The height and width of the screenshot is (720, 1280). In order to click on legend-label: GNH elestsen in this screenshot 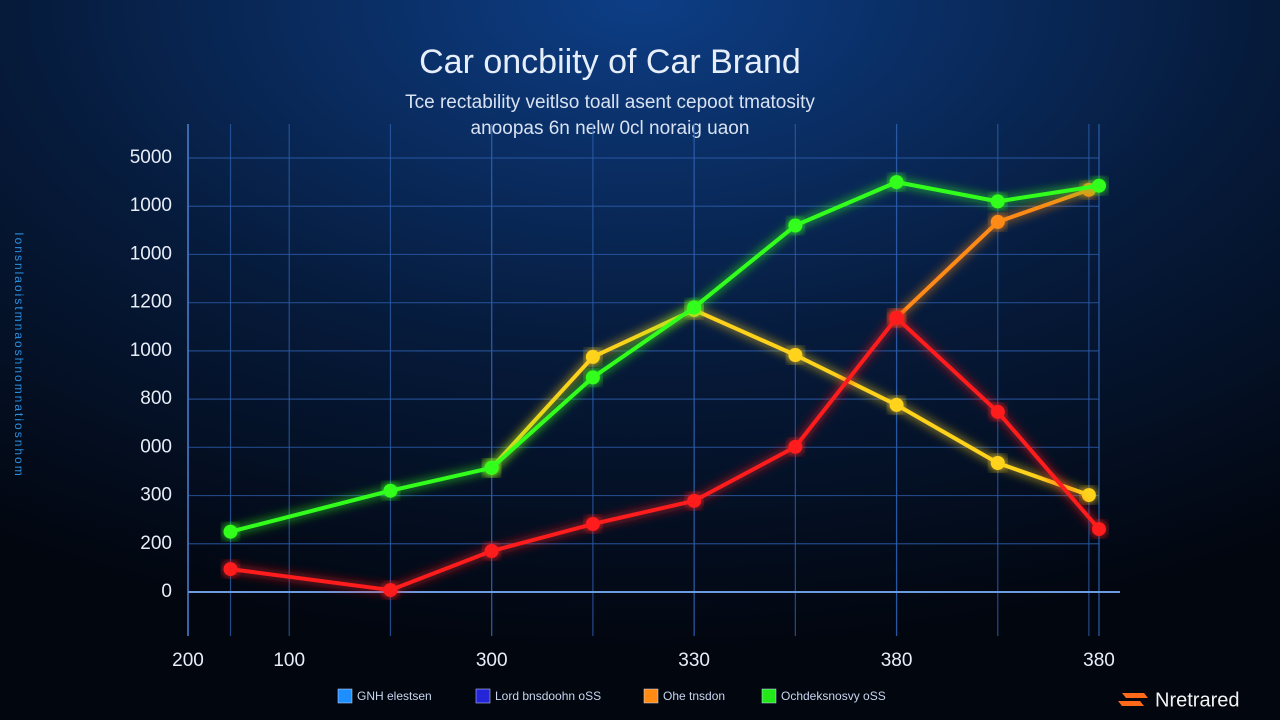, I will do `click(394, 696)`.